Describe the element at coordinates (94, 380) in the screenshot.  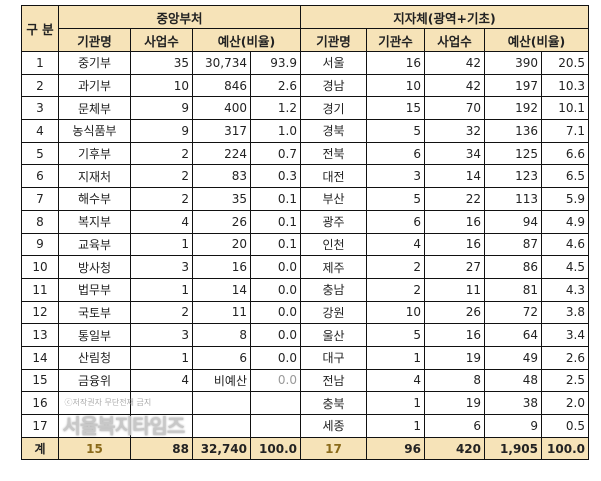
I see `central-name-cell: 금융위` at that location.